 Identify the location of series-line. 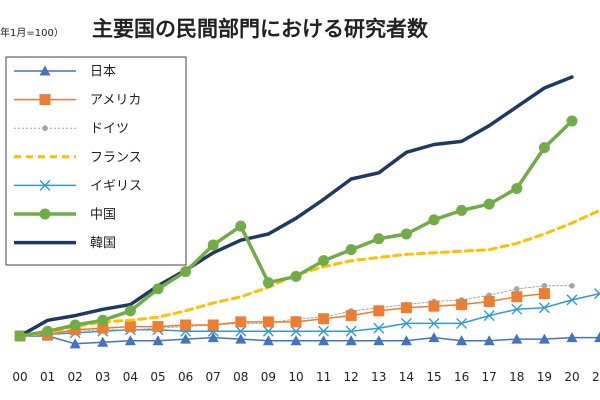
(309, 314).